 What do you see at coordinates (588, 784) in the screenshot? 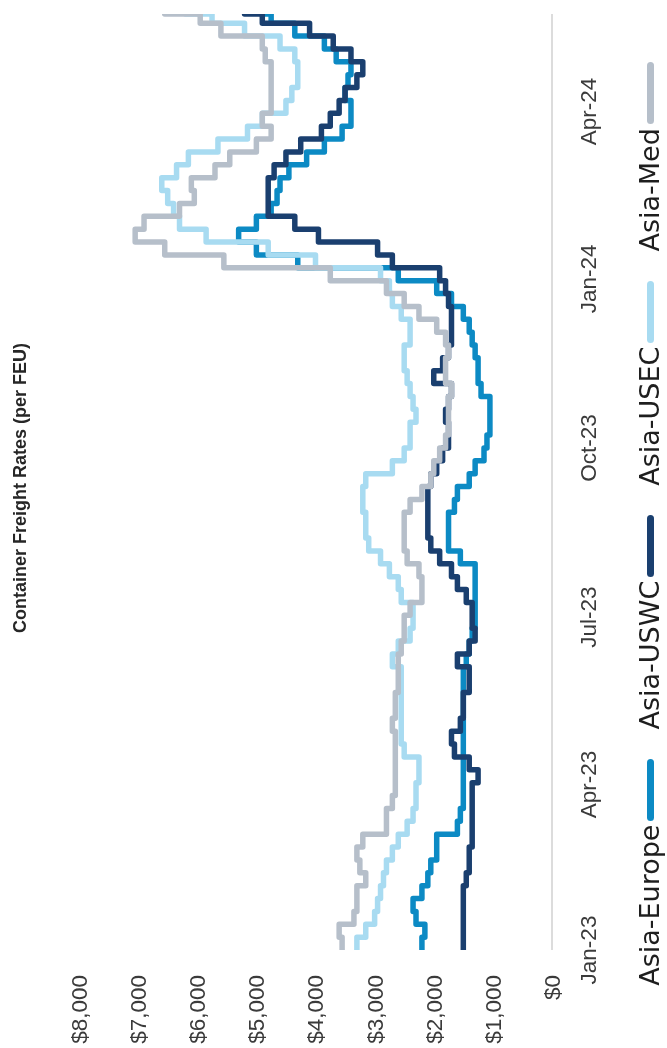
I see `y-tick-label: Apr-23` at bounding box center [588, 784].